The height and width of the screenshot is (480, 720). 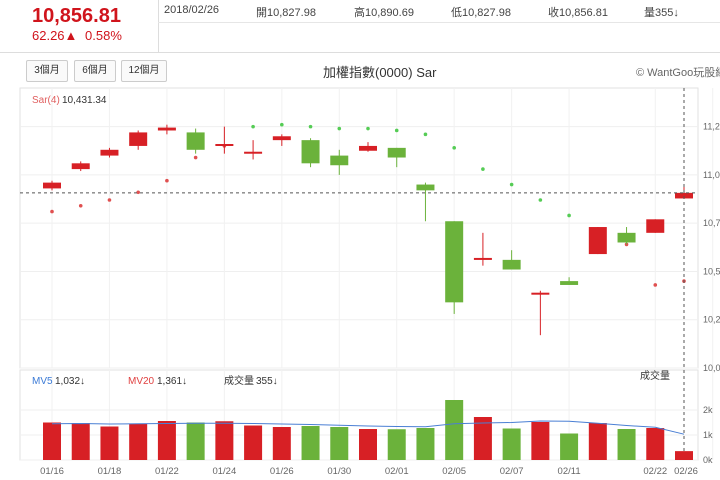 I want to click on change-percent: 0.58%, so click(x=103, y=35).